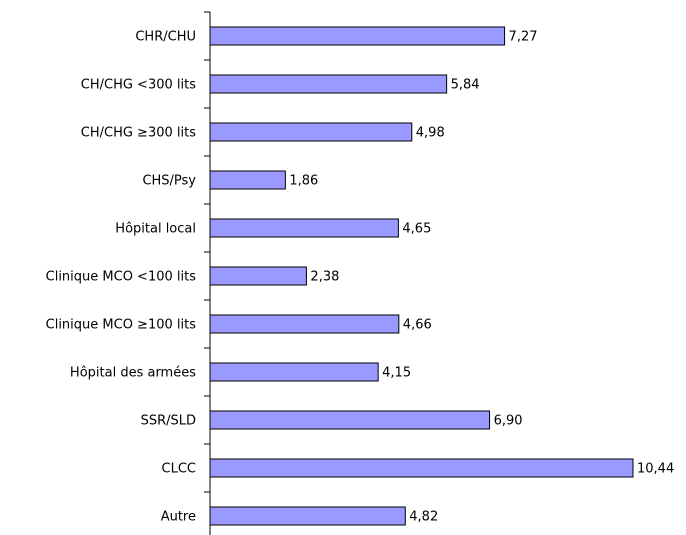 The height and width of the screenshot is (535, 686). I want to click on value-label: 4,65, so click(416, 229).